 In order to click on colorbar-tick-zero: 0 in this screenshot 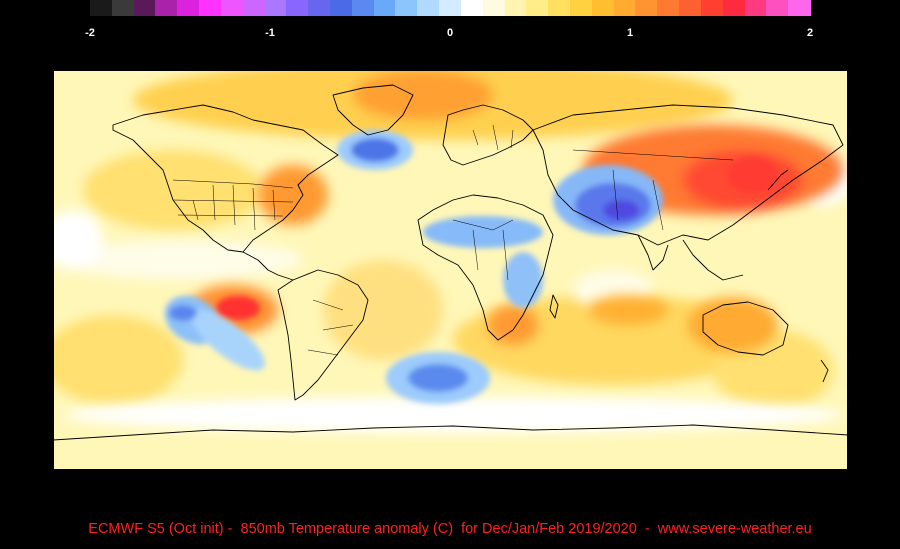, I will do `click(450, 33)`.